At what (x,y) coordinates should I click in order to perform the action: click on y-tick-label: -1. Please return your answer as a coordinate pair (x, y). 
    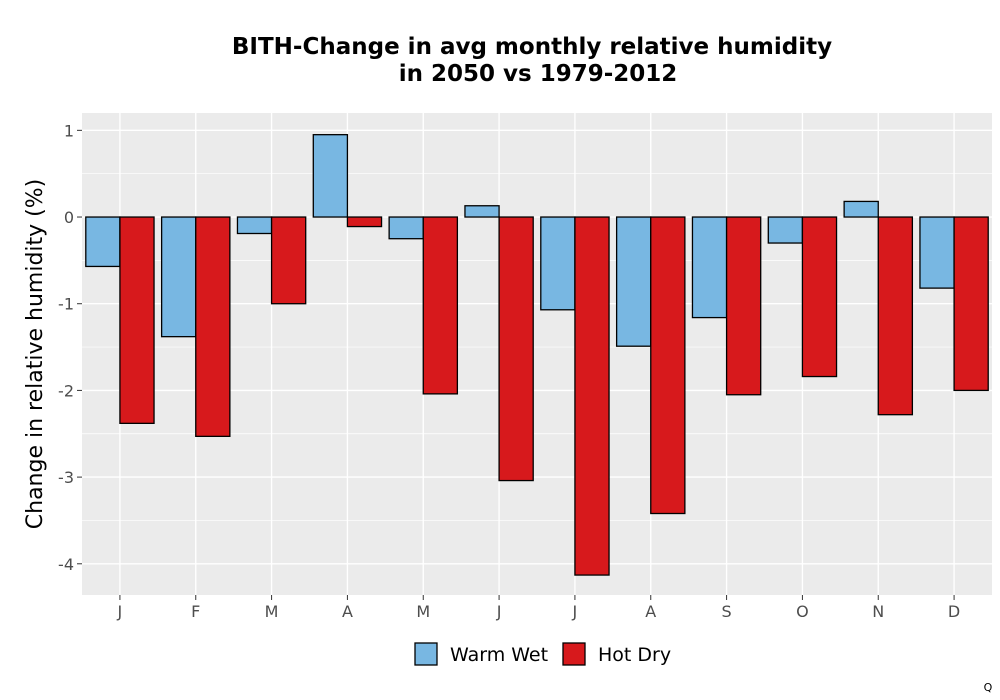
    Looking at the image, I should click on (66, 304).